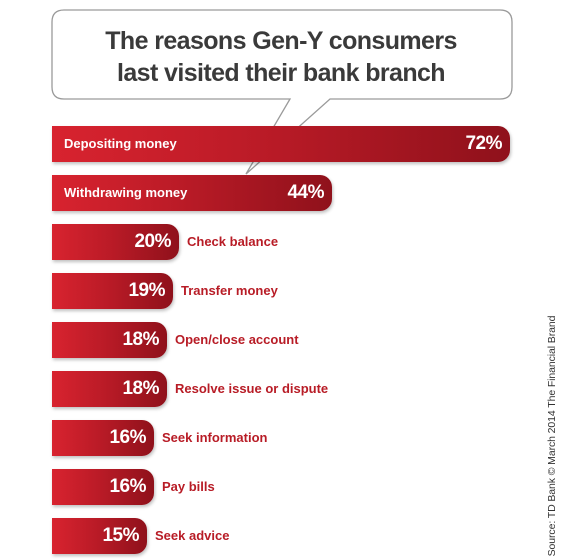  Describe the element at coordinates (146, 290) in the screenshot. I see `bar-value-label: 19%` at that location.